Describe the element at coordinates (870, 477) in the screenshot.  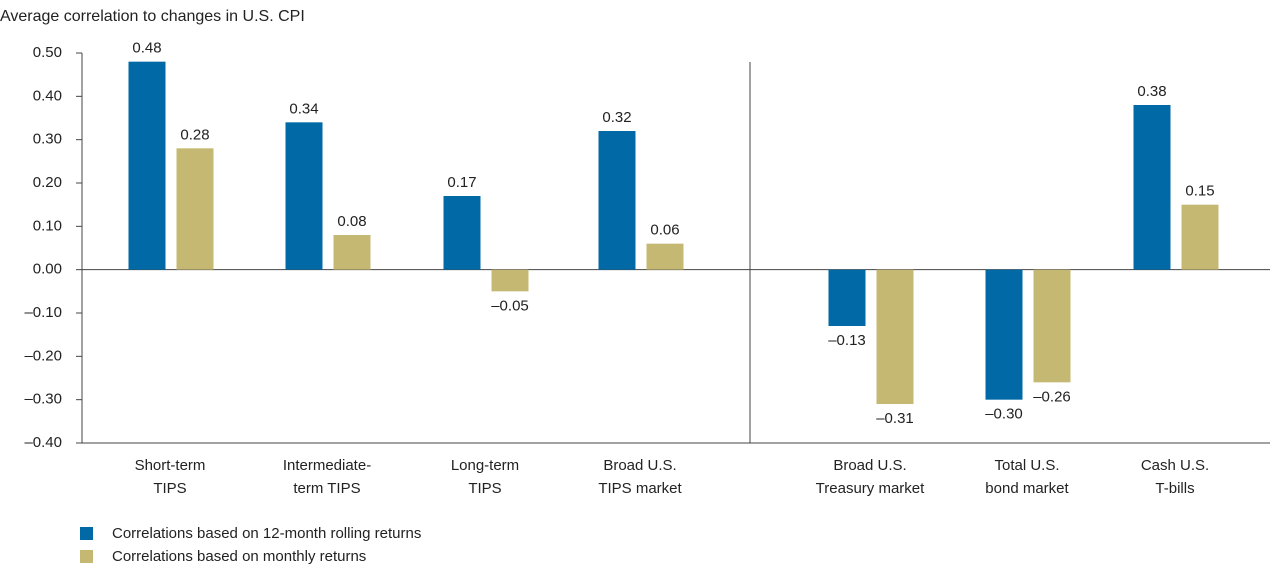
I see `x-tick-label: Broad U.S. Treasury market` at that location.